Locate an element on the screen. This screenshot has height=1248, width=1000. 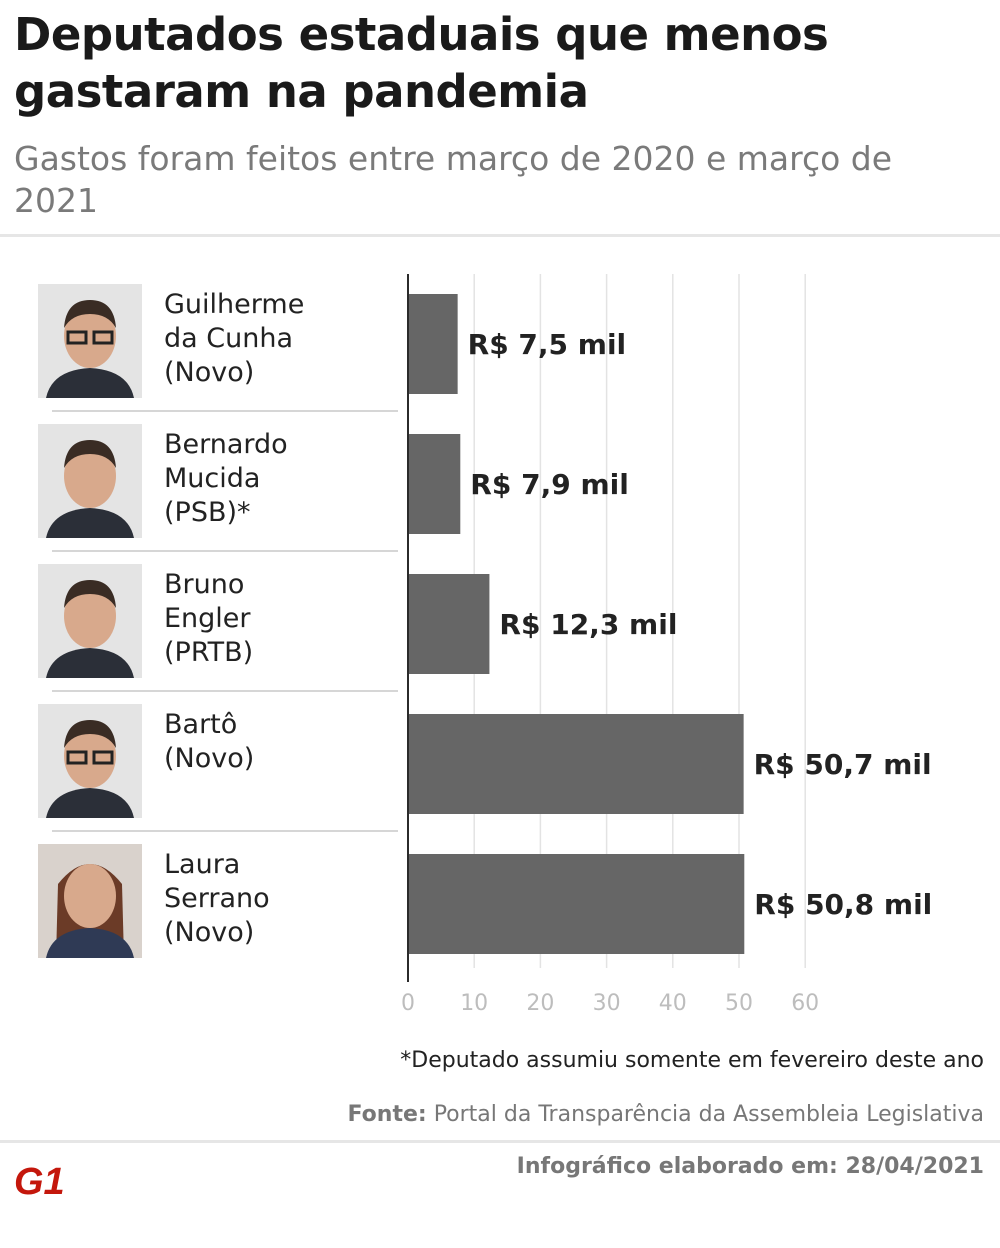
x-tick-label: 0 is located at coordinates (408, 1003).